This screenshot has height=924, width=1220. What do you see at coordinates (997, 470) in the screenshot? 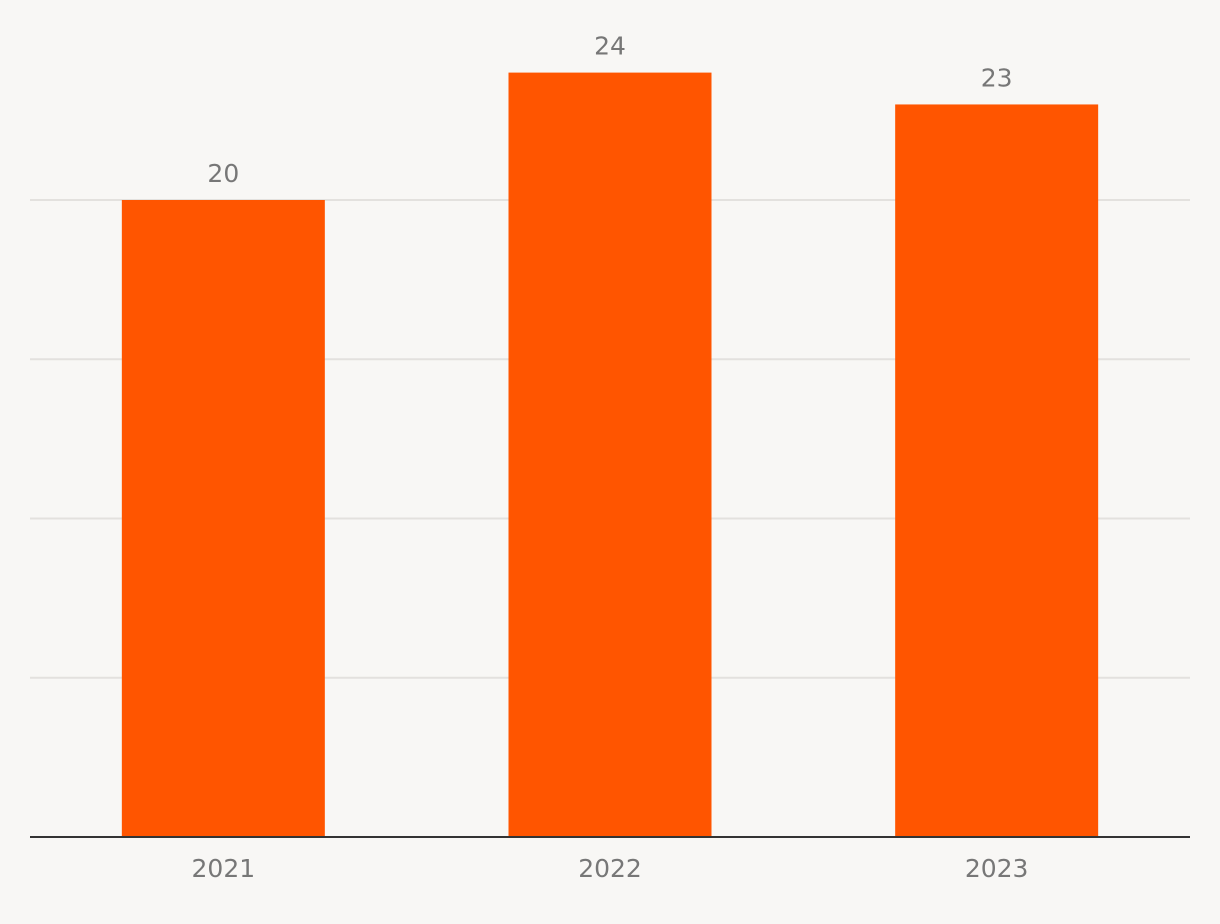
I see `bar-2023` at bounding box center [997, 470].